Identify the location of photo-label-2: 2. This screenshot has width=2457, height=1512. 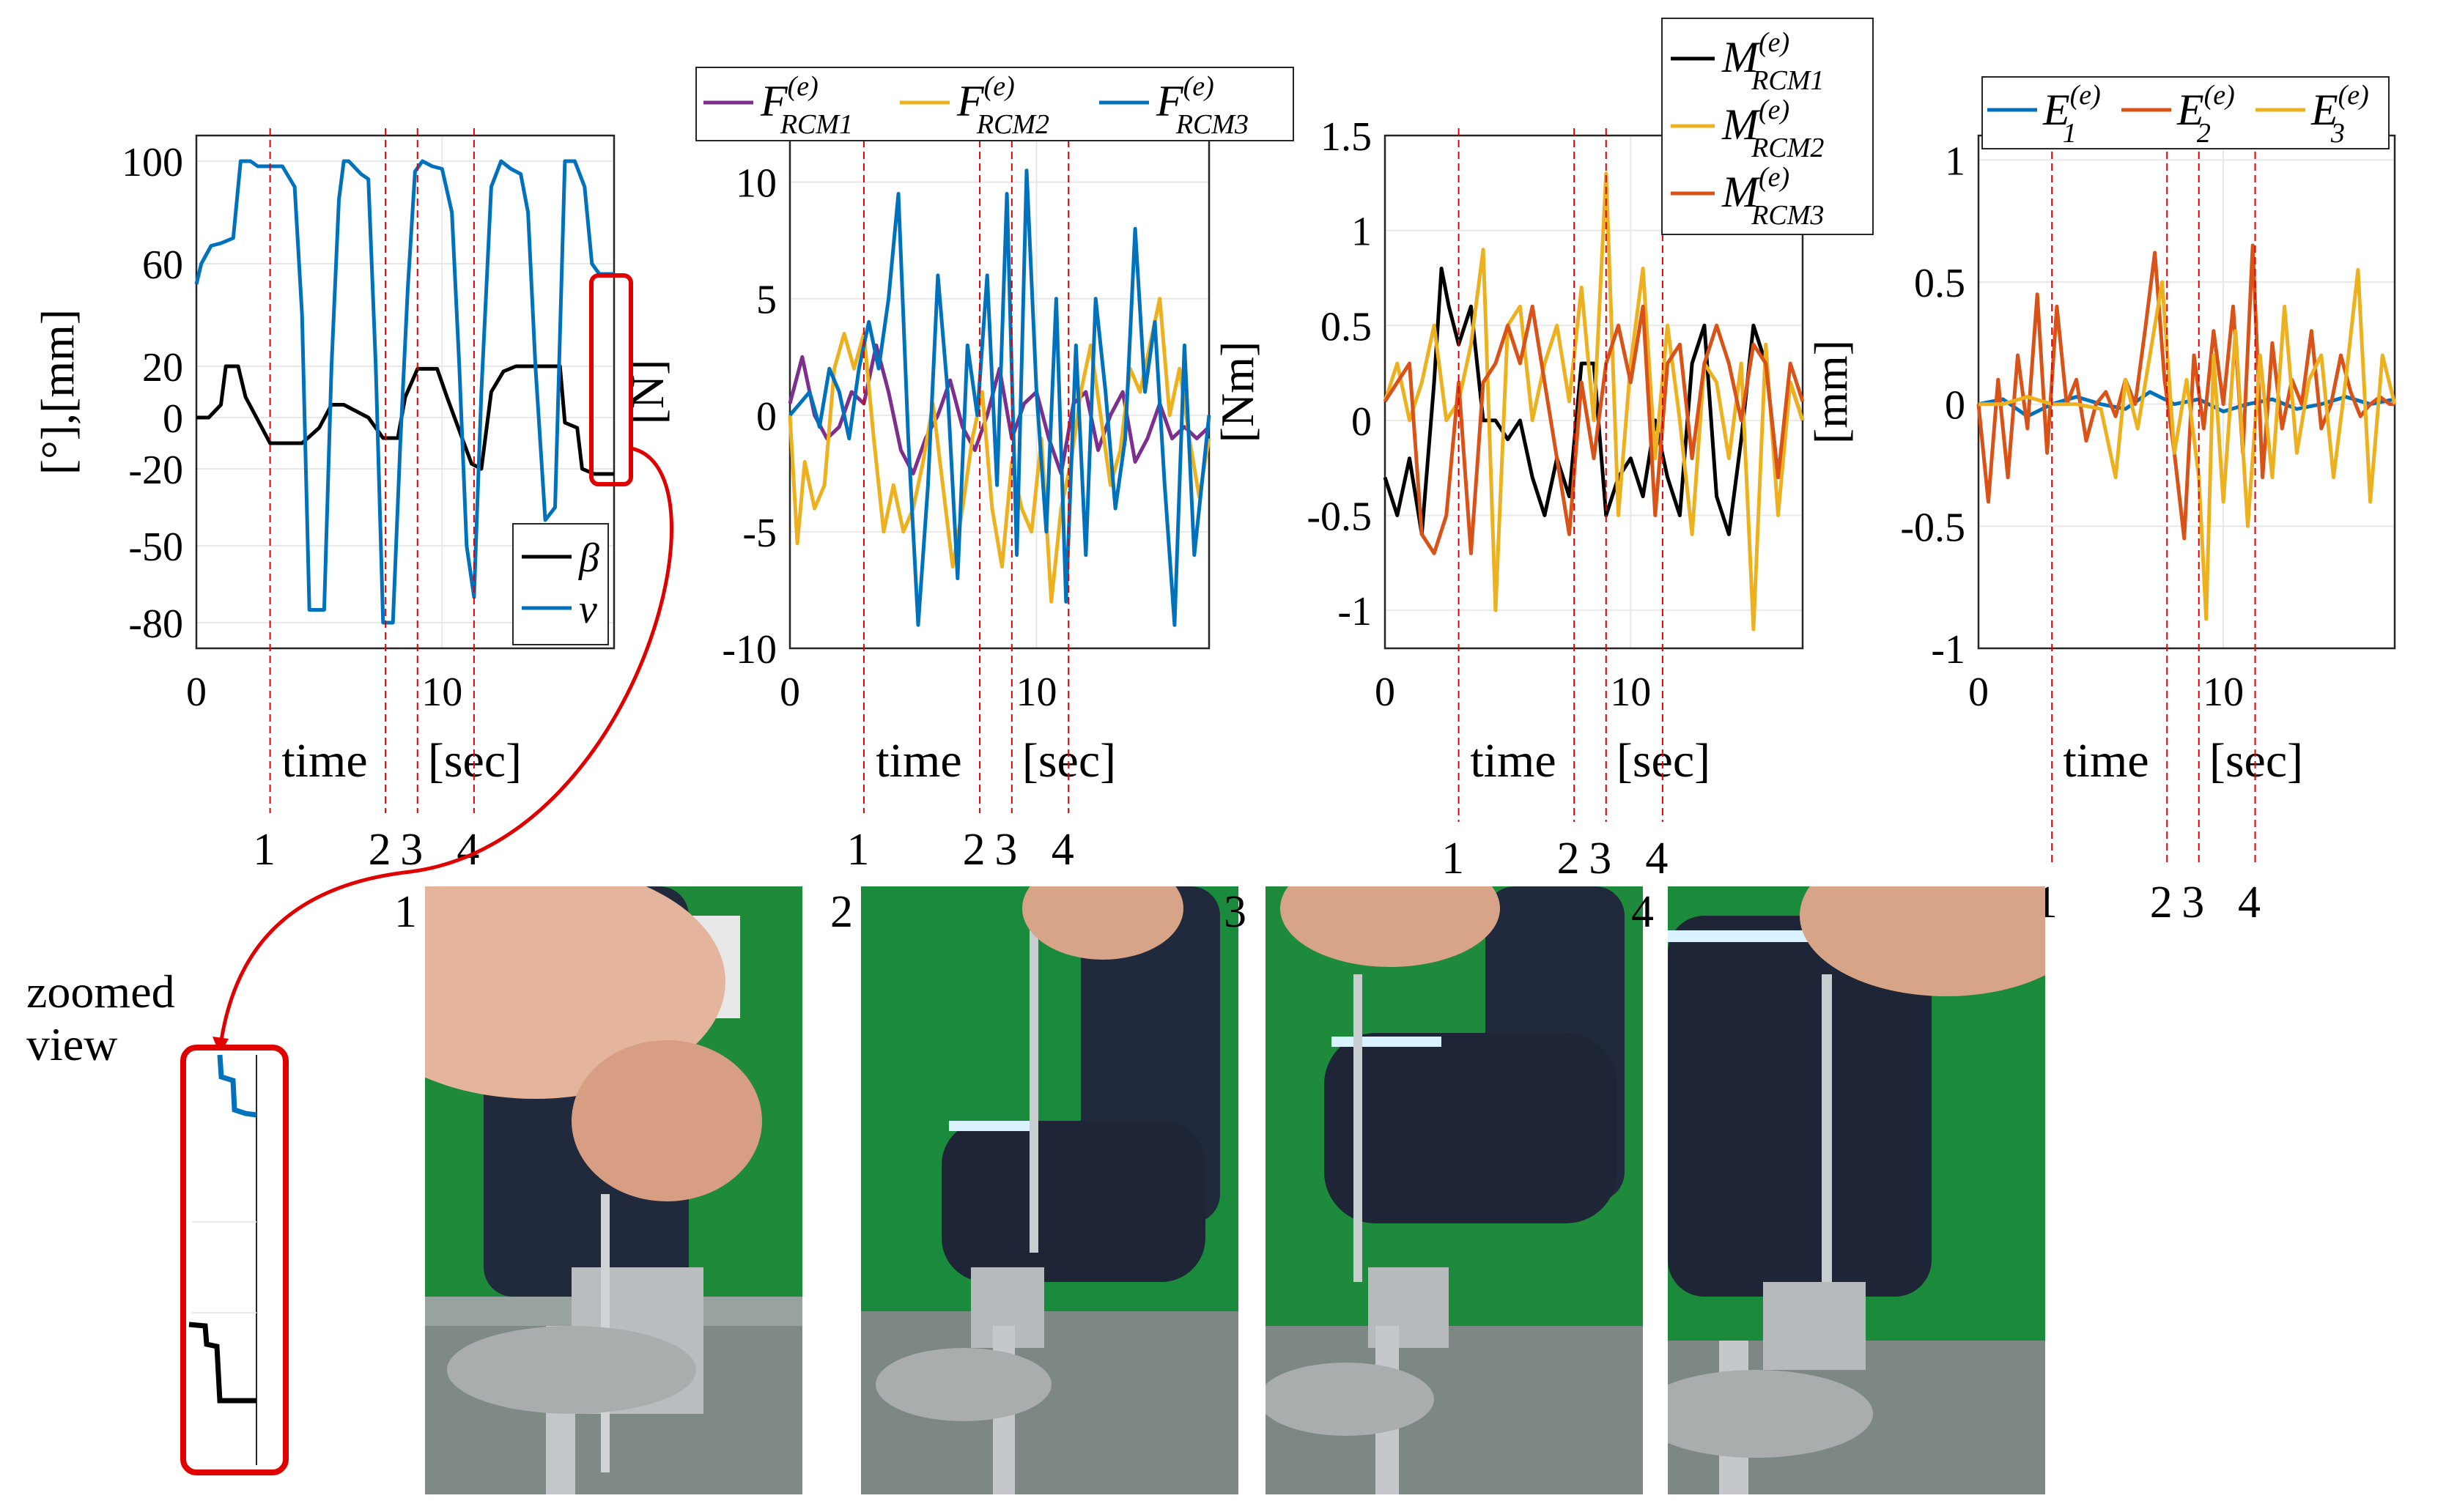
(842, 912).